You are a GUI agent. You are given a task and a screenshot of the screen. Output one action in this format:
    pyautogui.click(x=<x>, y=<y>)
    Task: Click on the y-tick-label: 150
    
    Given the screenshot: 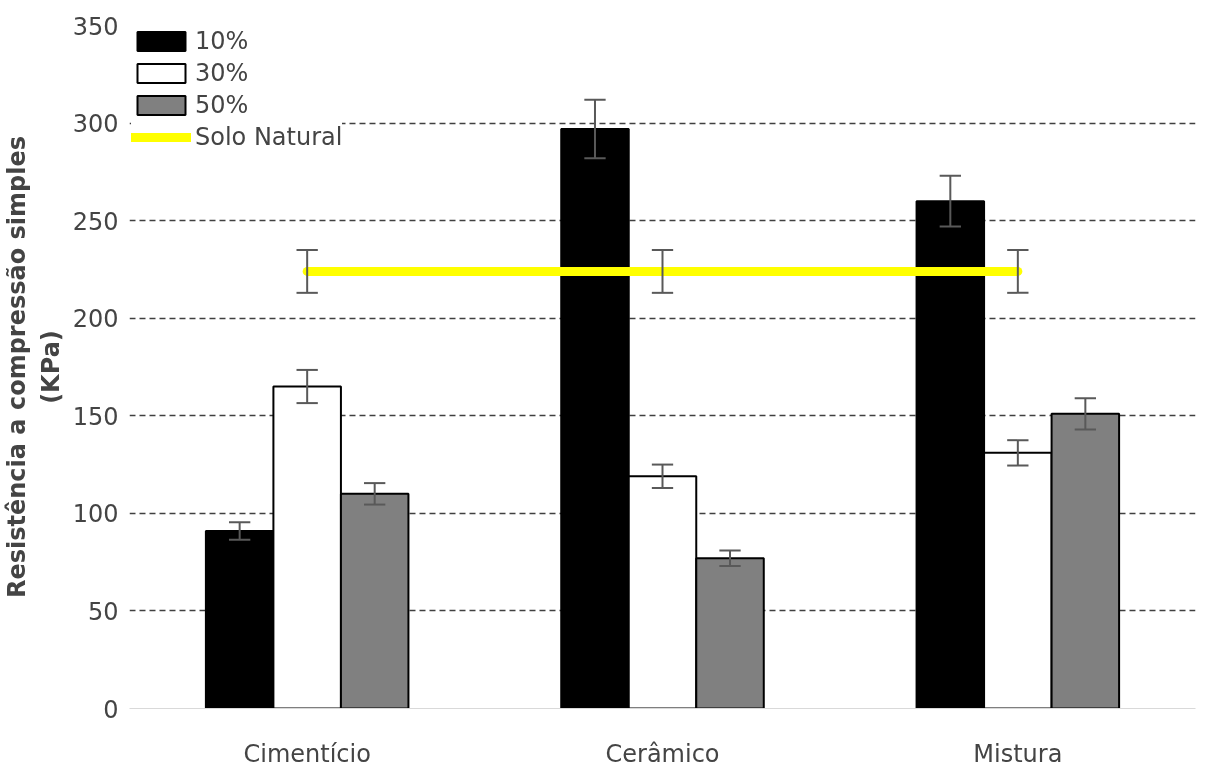 What is the action you would take?
    pyautogui.click(x=95, y=416)
    